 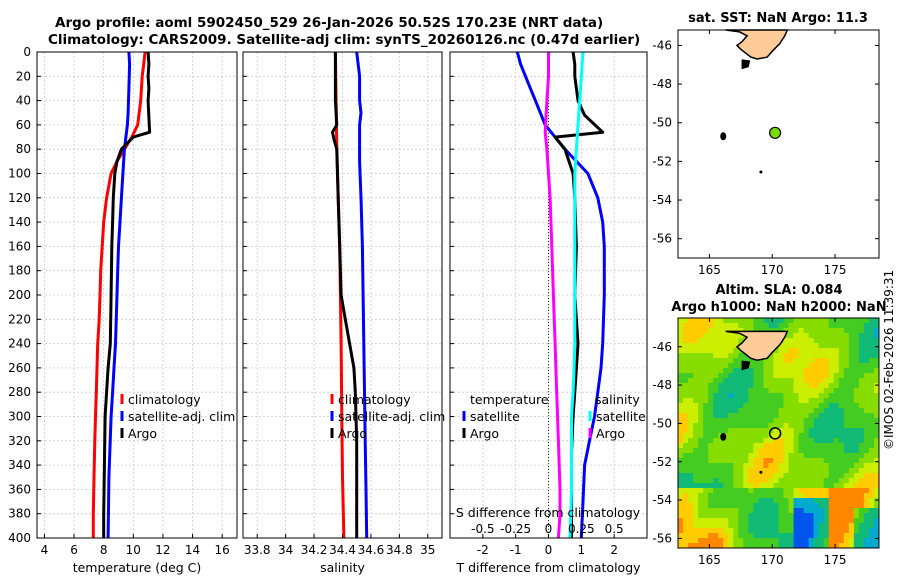 What do you see at coordinates (119, 295) in the screenshot?
I see `temp-series-satellite-adj-clim` at bounding box center [119, 295].